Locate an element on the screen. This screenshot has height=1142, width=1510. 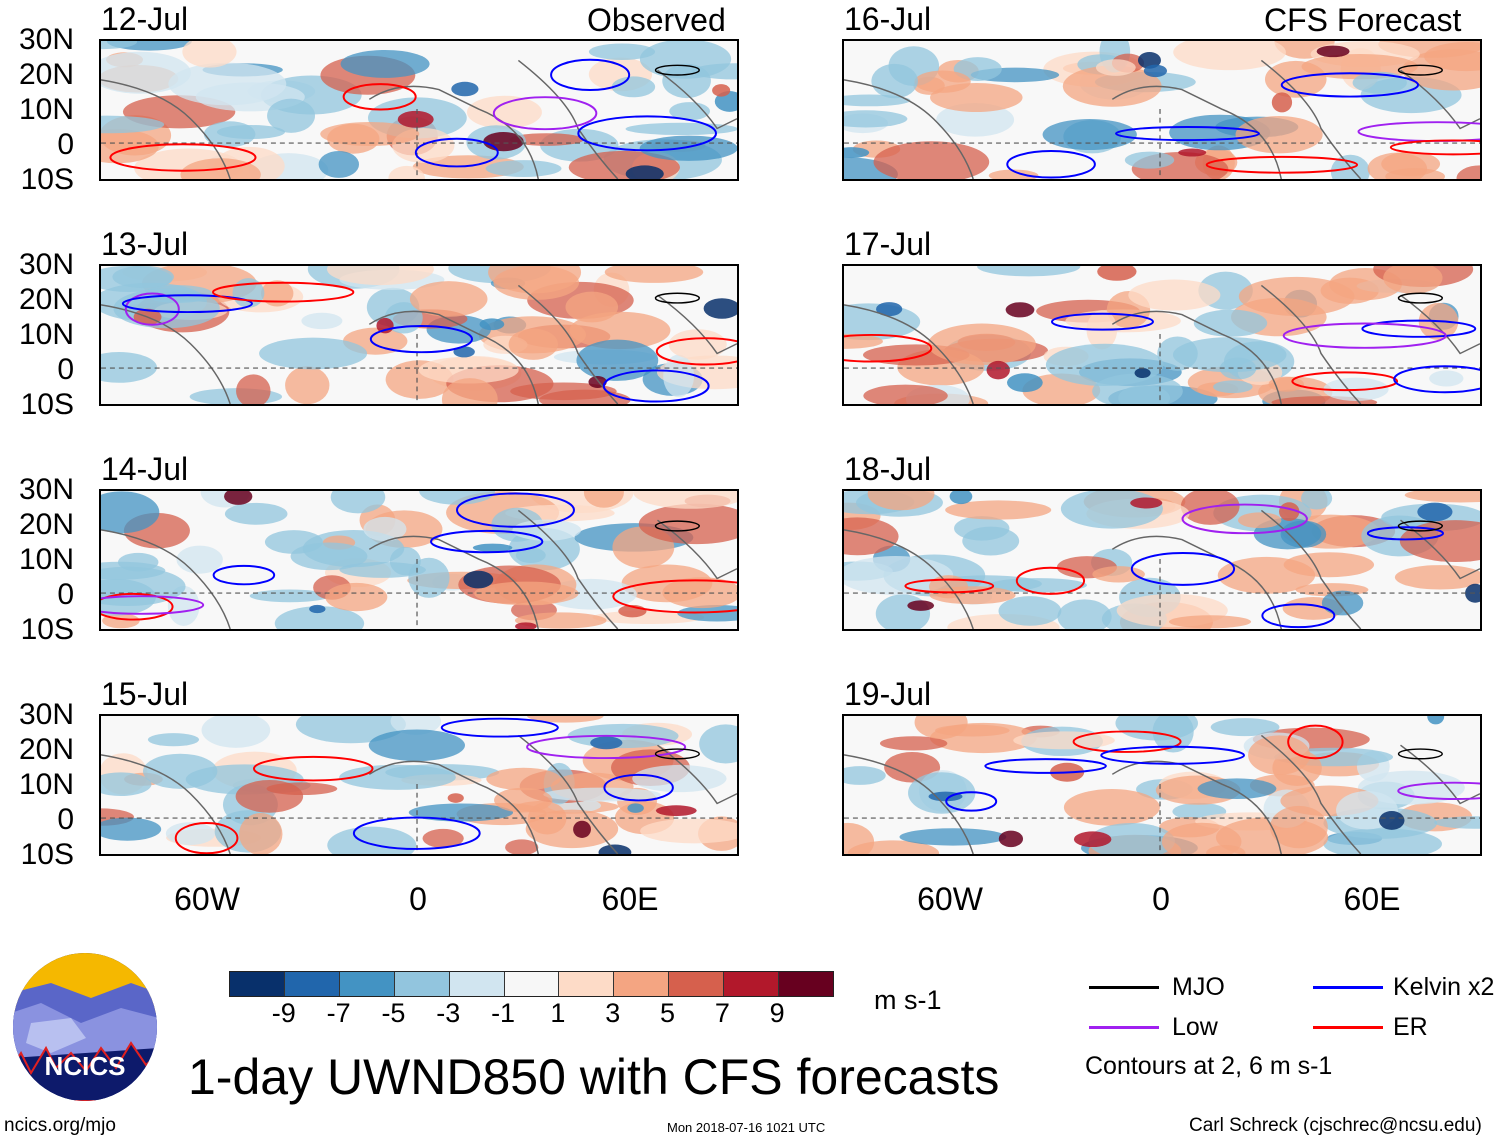
footer-timestamp: Mon 2018-07-16 1021 UTC is located at coordinates (746, 1127).